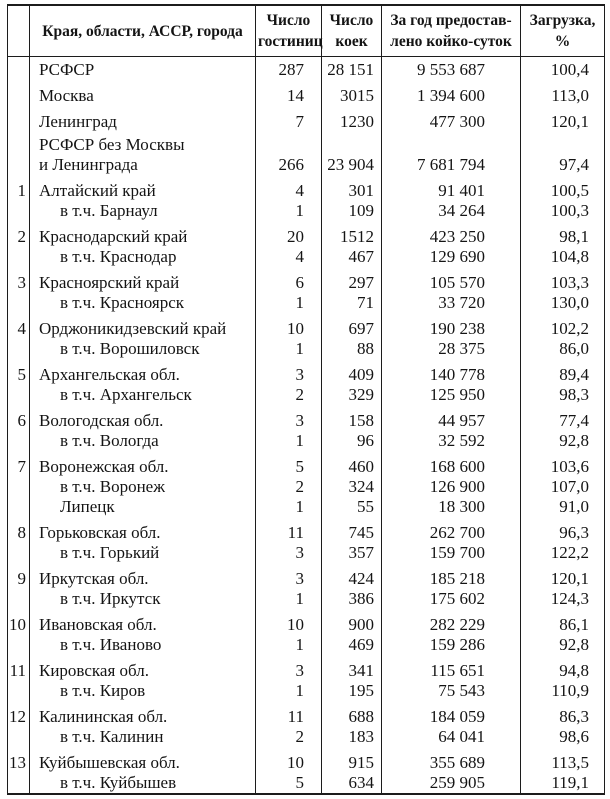 The image size is (610, 799). What do you see at coordinates (562, 280) in the screenshot?
I see `cell-load: 103,3` at bounding box center [562, 280].